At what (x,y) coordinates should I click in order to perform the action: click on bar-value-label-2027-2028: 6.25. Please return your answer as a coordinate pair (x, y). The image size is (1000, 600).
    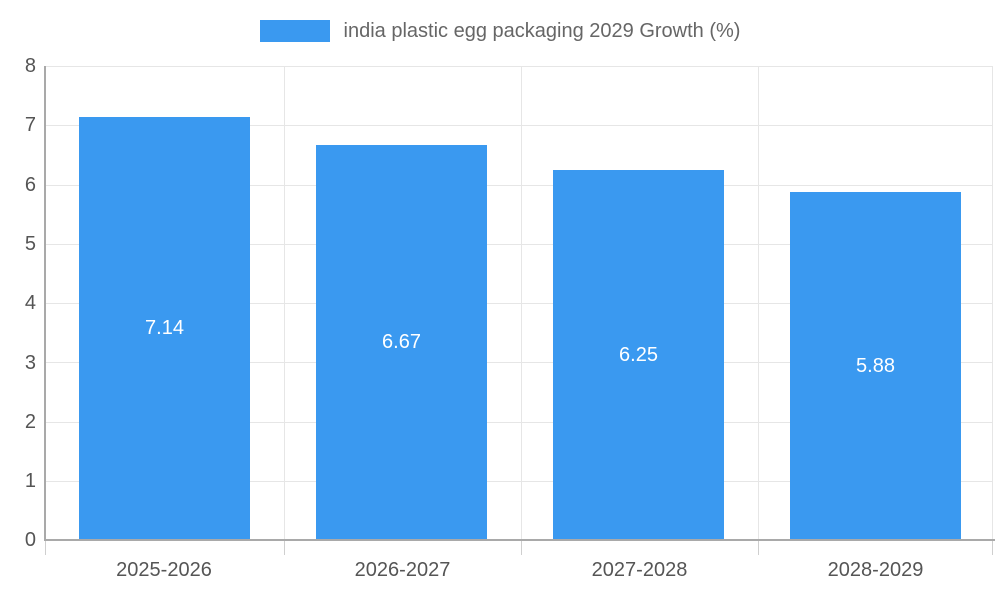
    Looking at the image, I should click on (638, 355).